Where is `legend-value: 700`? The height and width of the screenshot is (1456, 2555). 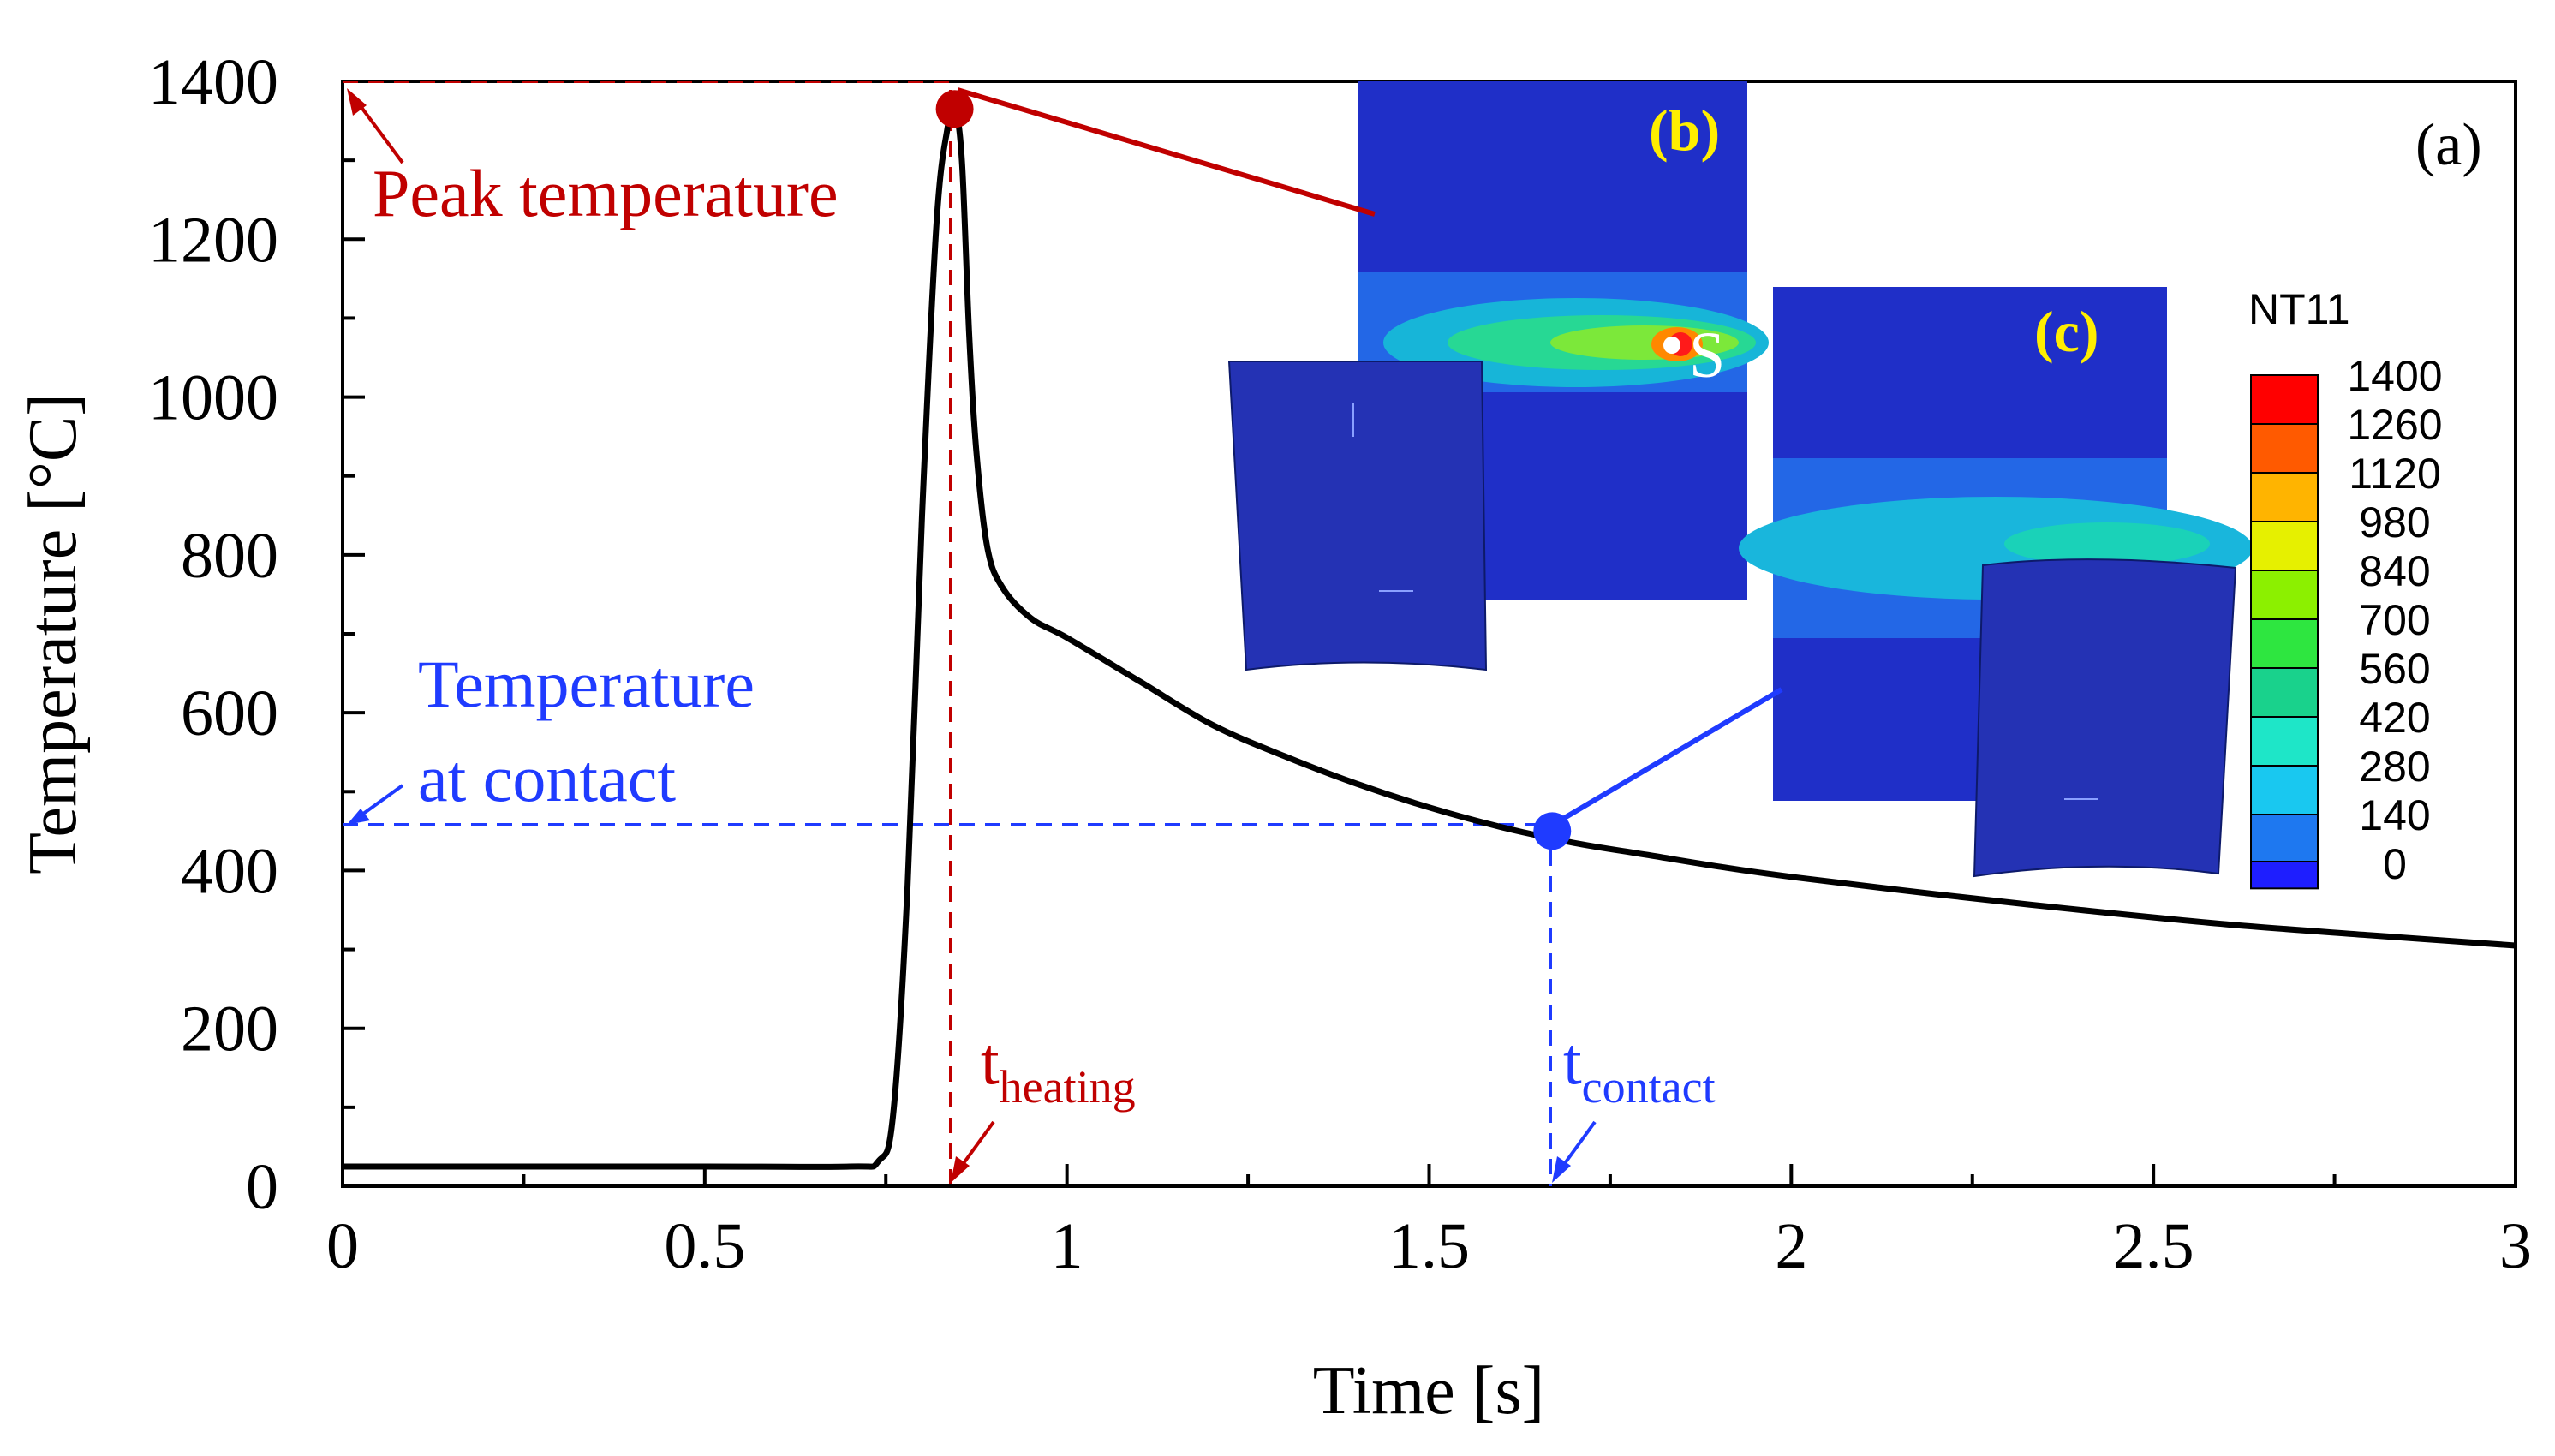 legend-value: 700 is located at coordinates (2394, 620).